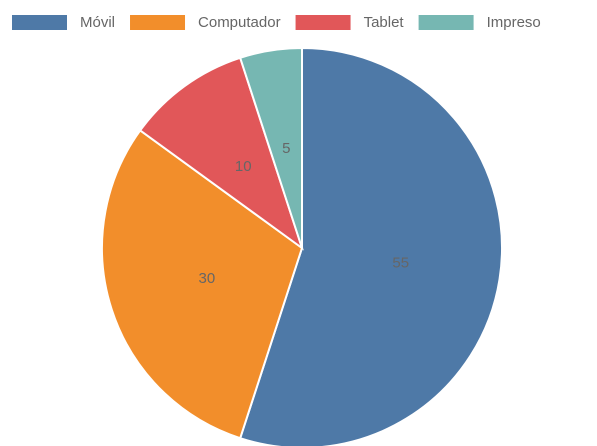 This screenshot has width=597, height=446. I want to click on legend-label: Impreso, so click(514, 22).